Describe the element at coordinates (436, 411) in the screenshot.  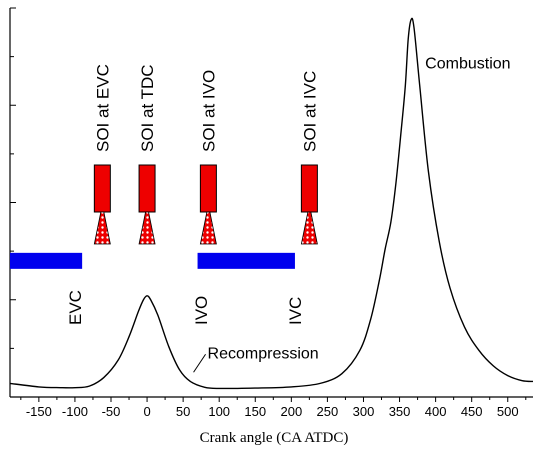
I see `x-tick-label: 400` at that location.